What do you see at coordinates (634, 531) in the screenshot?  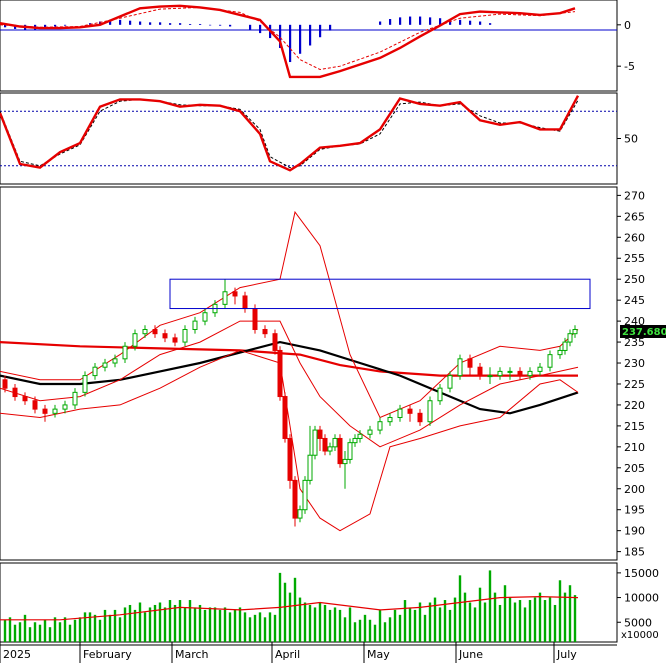 I see `price-y-tick-label-16: 190` at bounding box center [634, 531].